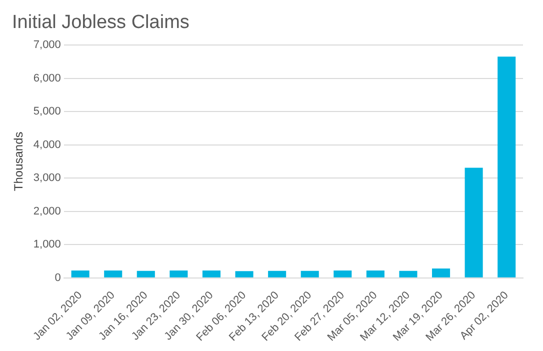 The image size is (543, 351). What do you see at coordinates (101, 23) in the screenshot?
I see `chart-title: Initial Jobless Claims` at bounding box center [101, 23].